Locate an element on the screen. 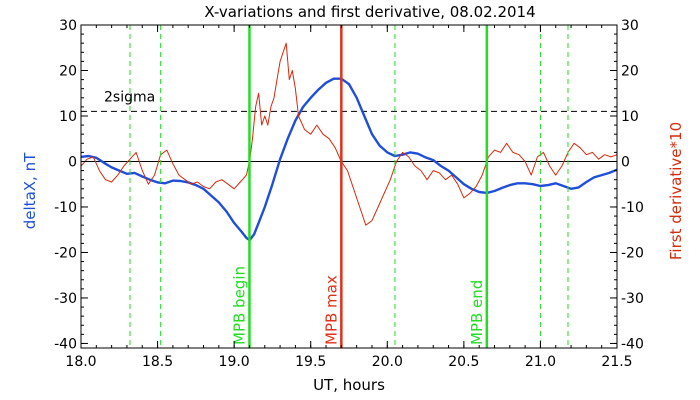 This screenshot has width=700, height=400. x-tick-label: 20.5 is located at coordinates (463, 362).